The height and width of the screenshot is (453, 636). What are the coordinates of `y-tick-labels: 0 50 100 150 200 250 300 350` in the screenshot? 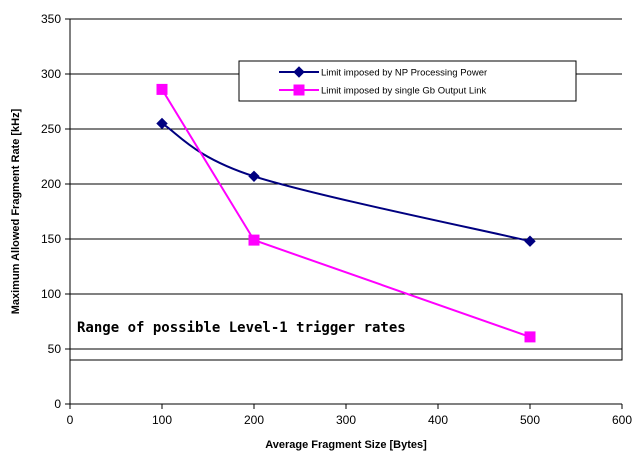 It's located at (51, 211).